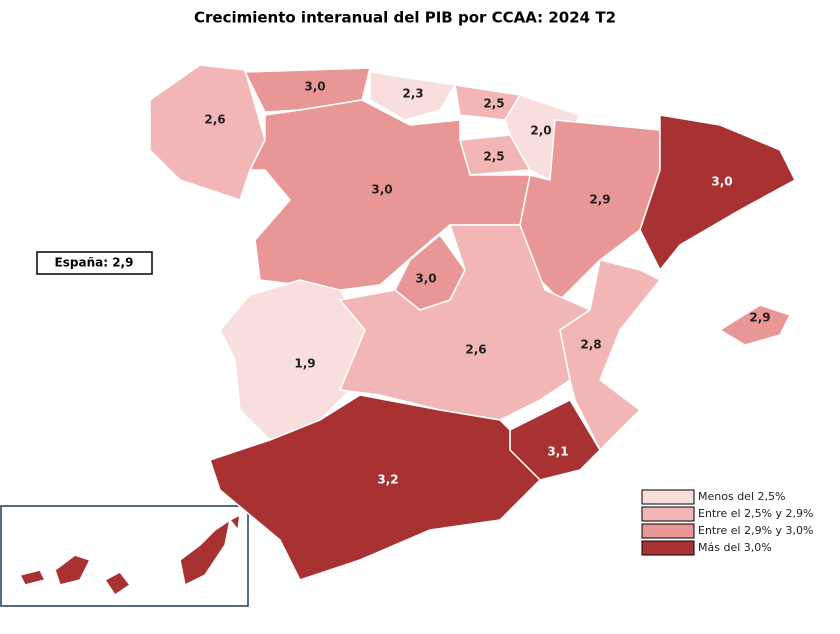  What do you see at coordinates (557, 452) in the screenshot?
I see `region-label: 3,1` at bounding box center [557, 452].